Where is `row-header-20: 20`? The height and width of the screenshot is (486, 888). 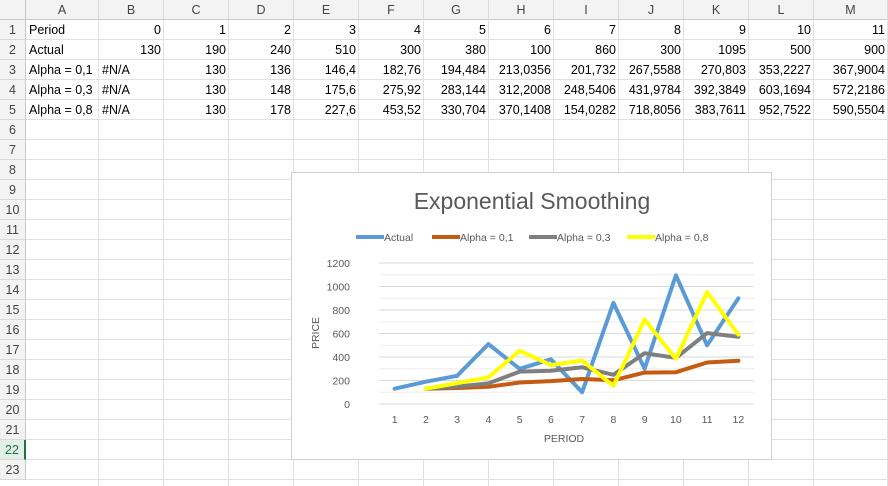
row-header-20: 20 is located at coordinates (13, 410).